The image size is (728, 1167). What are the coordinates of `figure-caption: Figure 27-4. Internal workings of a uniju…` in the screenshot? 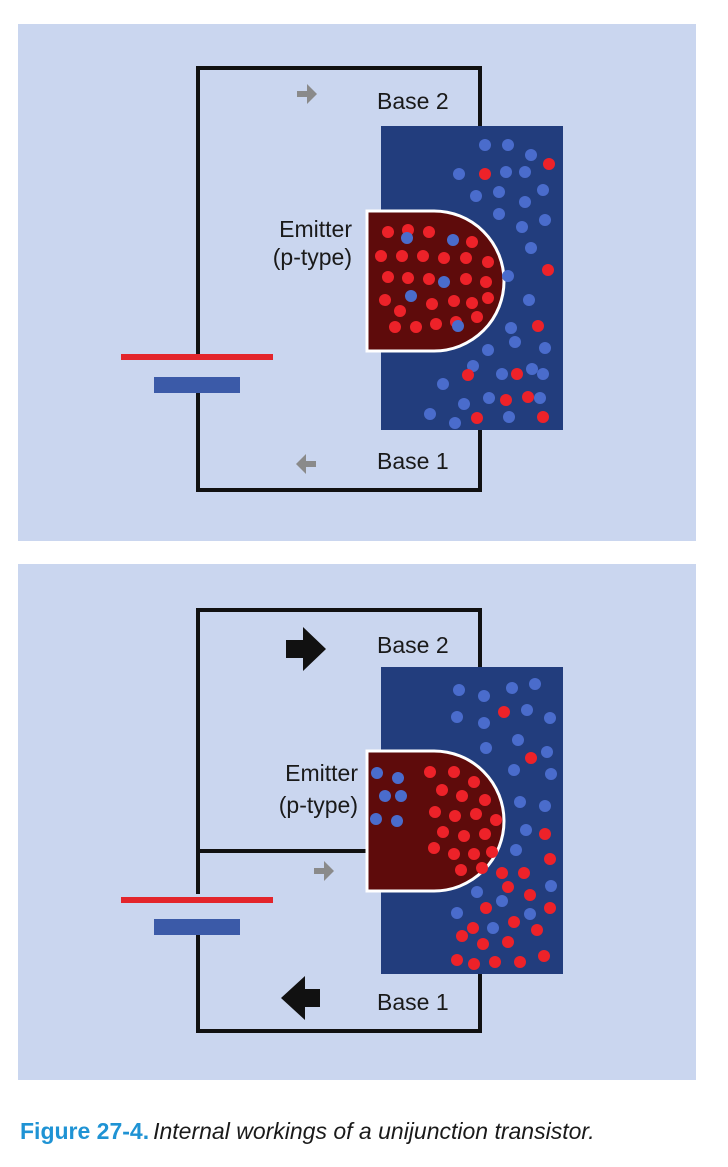 It's located at (307, 1131).